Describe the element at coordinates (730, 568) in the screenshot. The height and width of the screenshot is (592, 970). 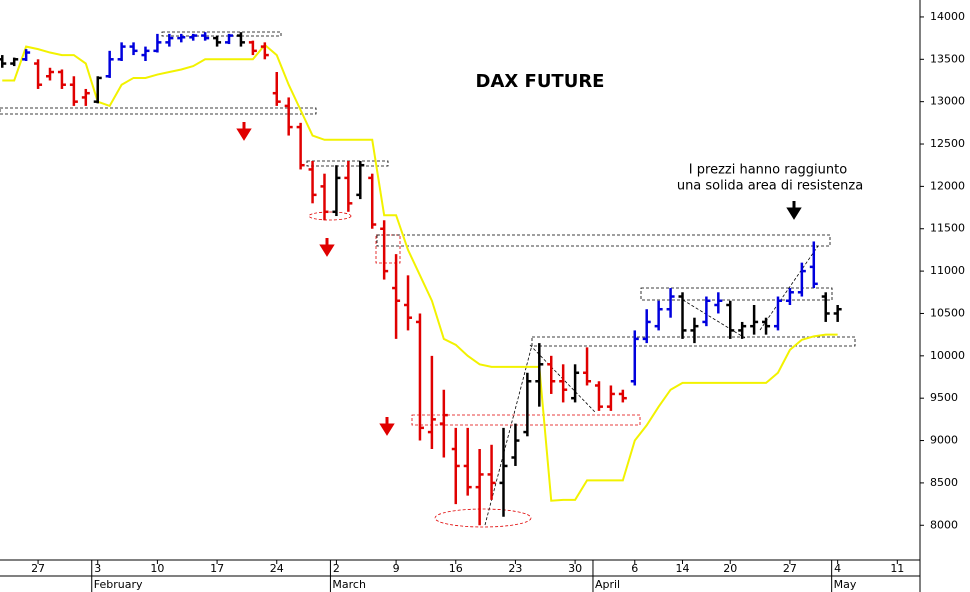
I see `x-tick-label: 20` at that location.